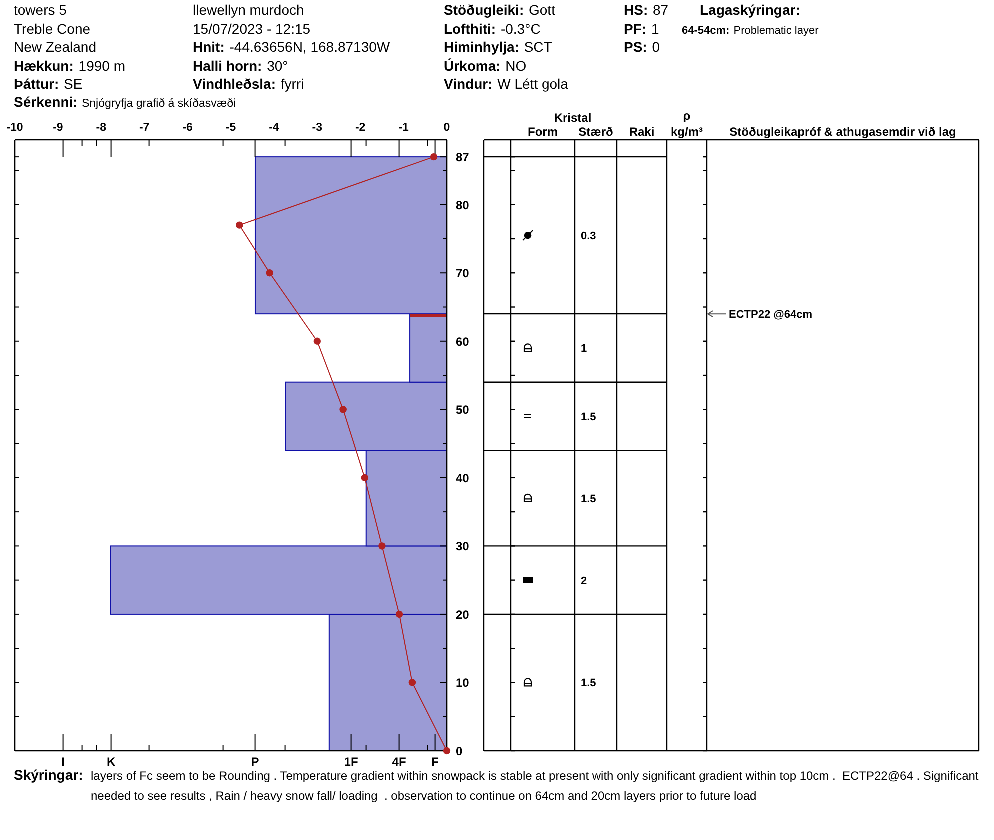 The image size is (994, 840). What do you see at coordinates (771, 315) in the screenshot?
I see `text: ECTP22 @64cm` at bounding box center [771, 315].